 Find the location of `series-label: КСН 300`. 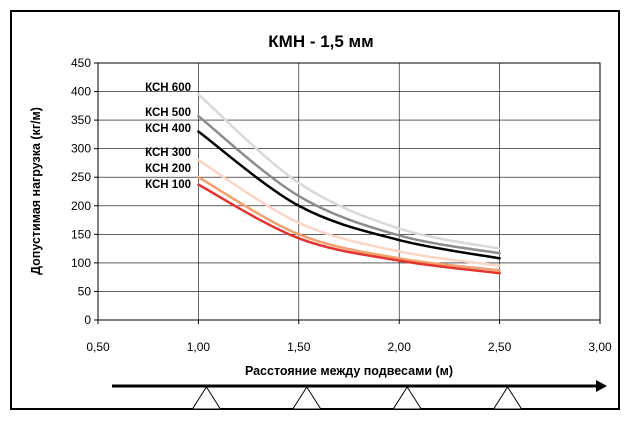

series-label: КСН 300 is located at coordinates (168, 153).